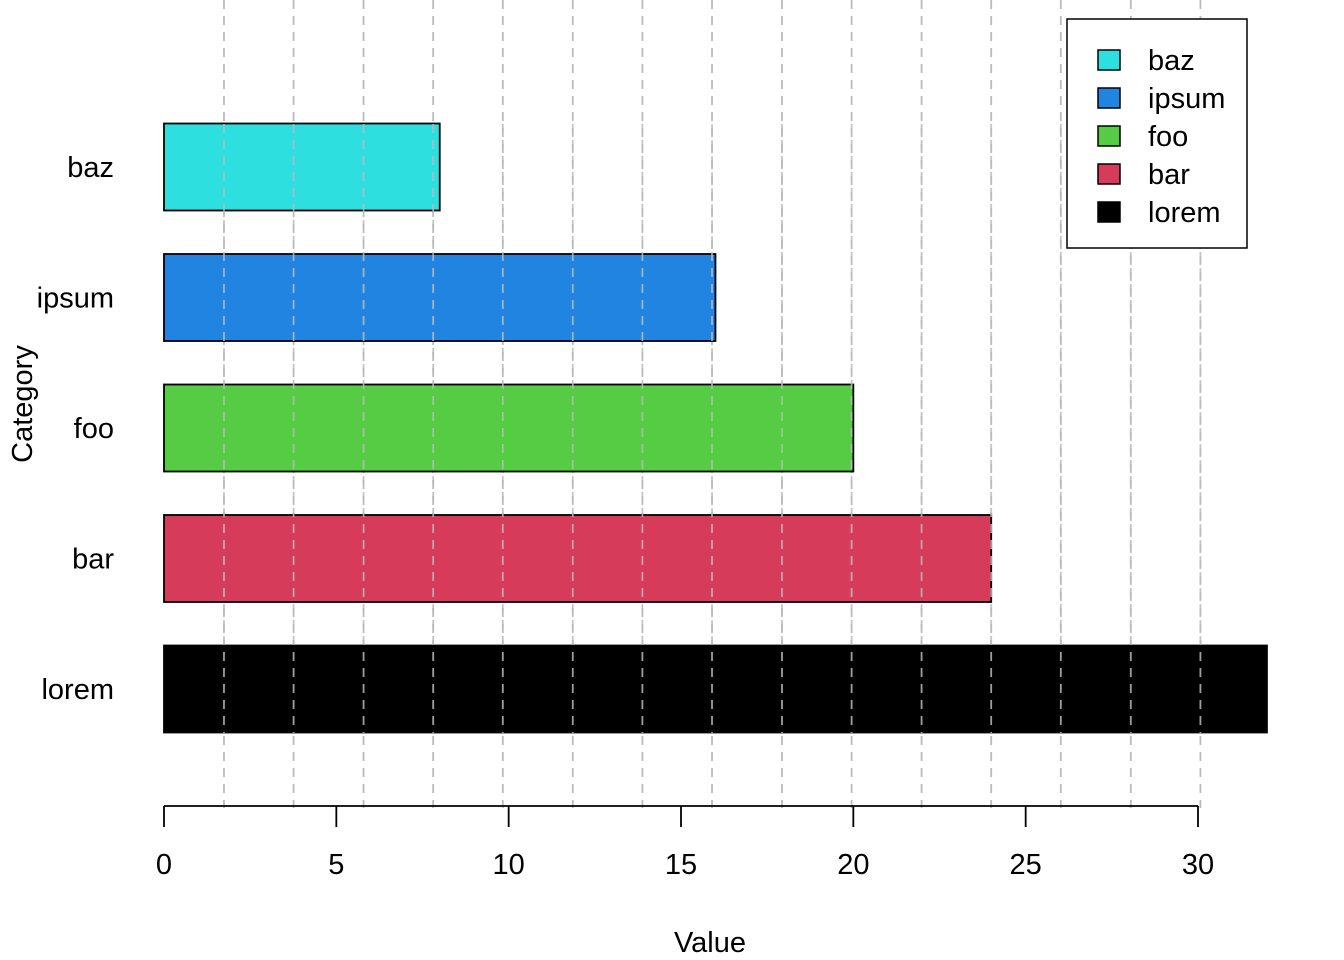  What do you see at coordinates (77, 690) in the screenshot?
I see `y-tick-label: lorem` at bounding box center [77, 690].